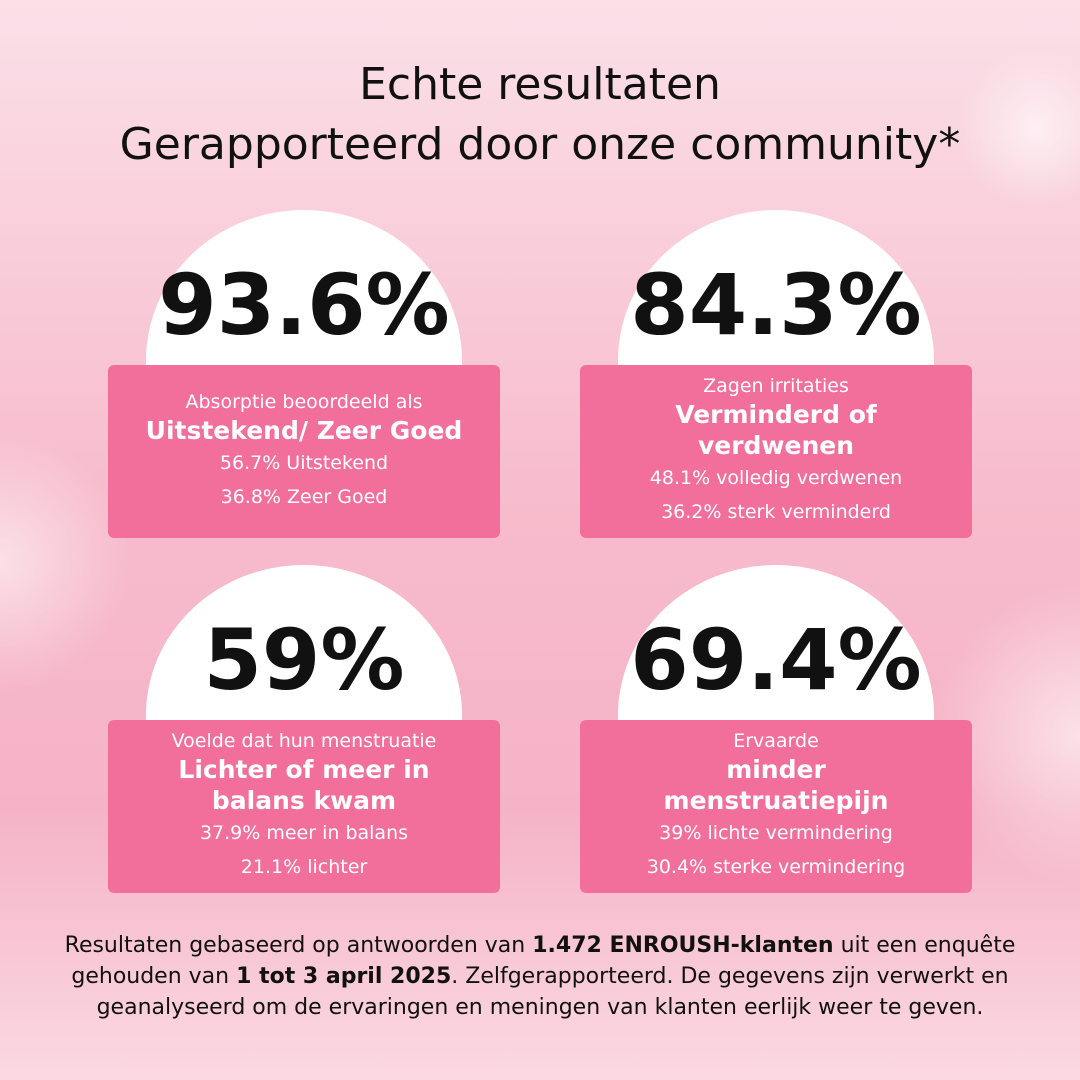 Image resolution: width=1080 pixels, height=1080 pixels. Describe the element at coordinates (304, 401) in the screenshot. I see `stat-intro: Absorptie beoordeeld als` at that location.